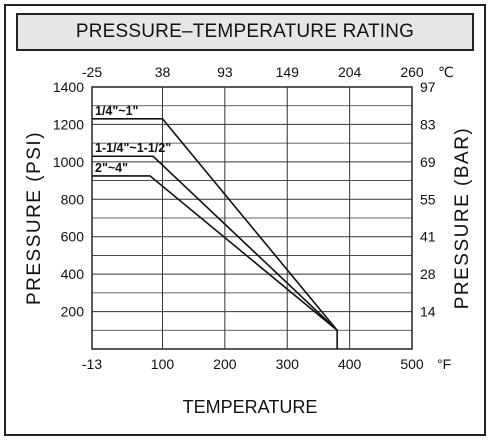 The width and height of the screenshot is (492, 442). What do you see at coordinates (73, 274) in the screenshot?
I see `y-tick-label-left: 400` at bounding box center [73, 274].